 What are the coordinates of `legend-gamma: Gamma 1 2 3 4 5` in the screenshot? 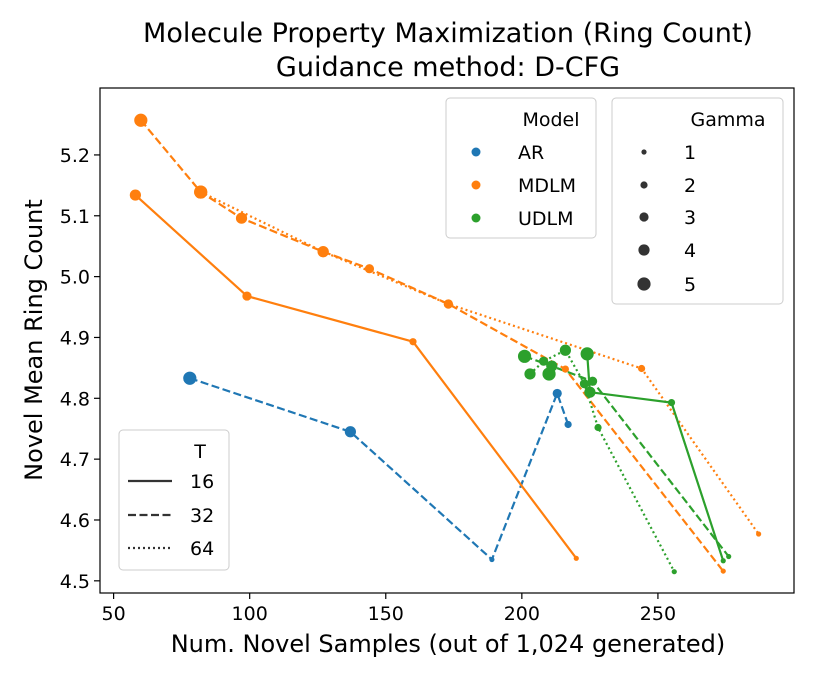 It's located at (697, 201).